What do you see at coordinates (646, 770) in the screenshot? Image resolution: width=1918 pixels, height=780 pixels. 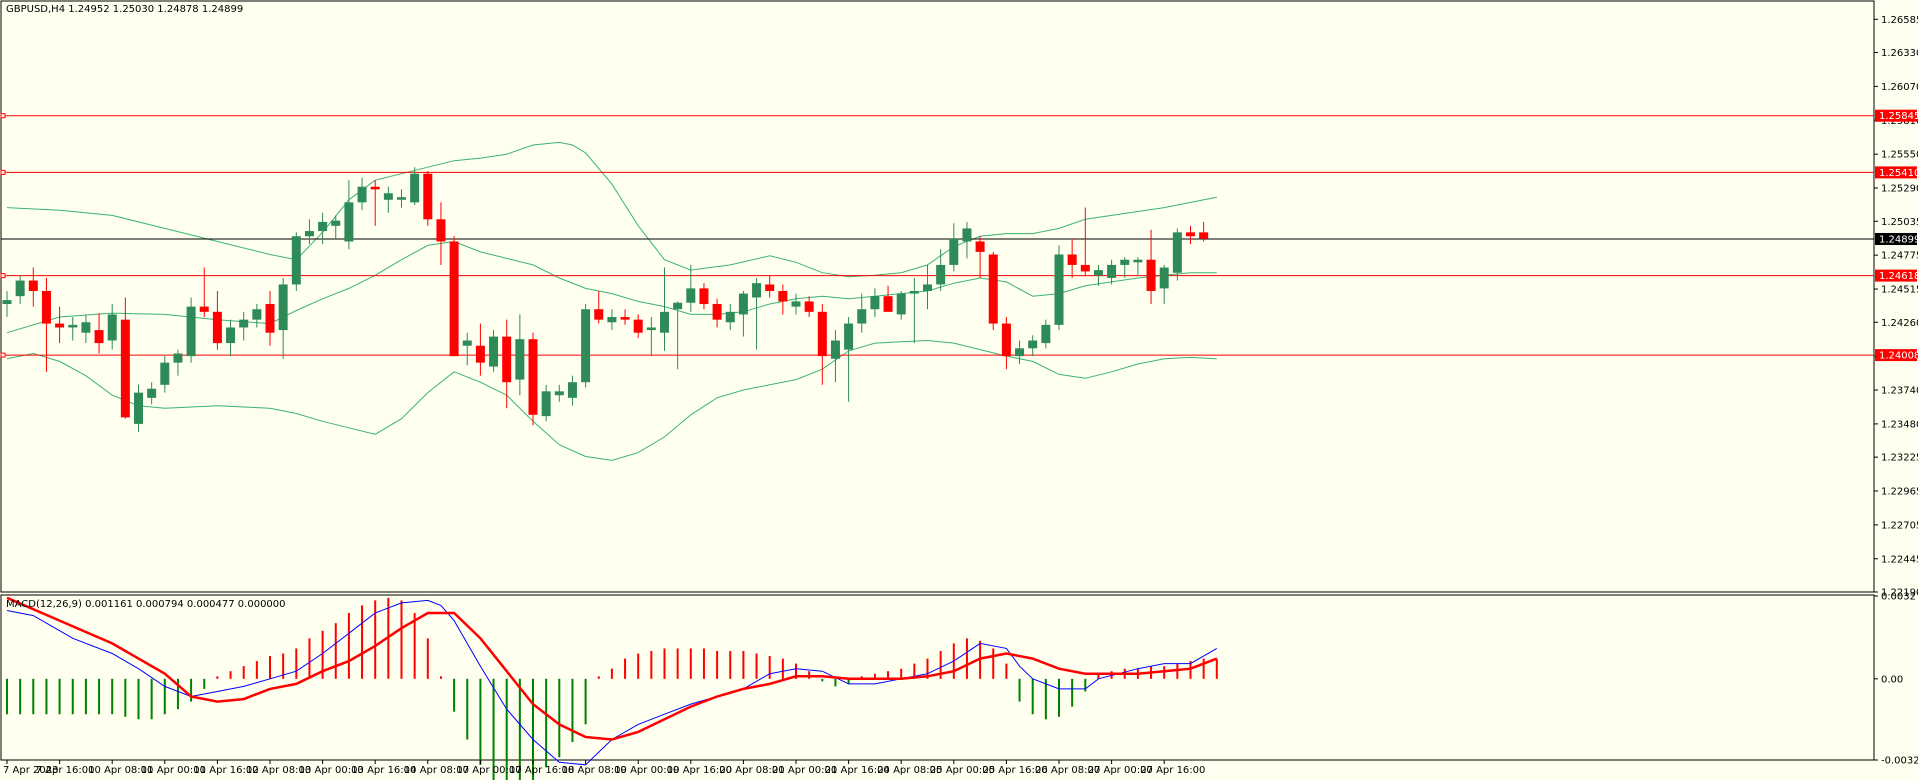 I see `time-tick-label: 19 Apr 00:00` at bounding box center [646, 770].